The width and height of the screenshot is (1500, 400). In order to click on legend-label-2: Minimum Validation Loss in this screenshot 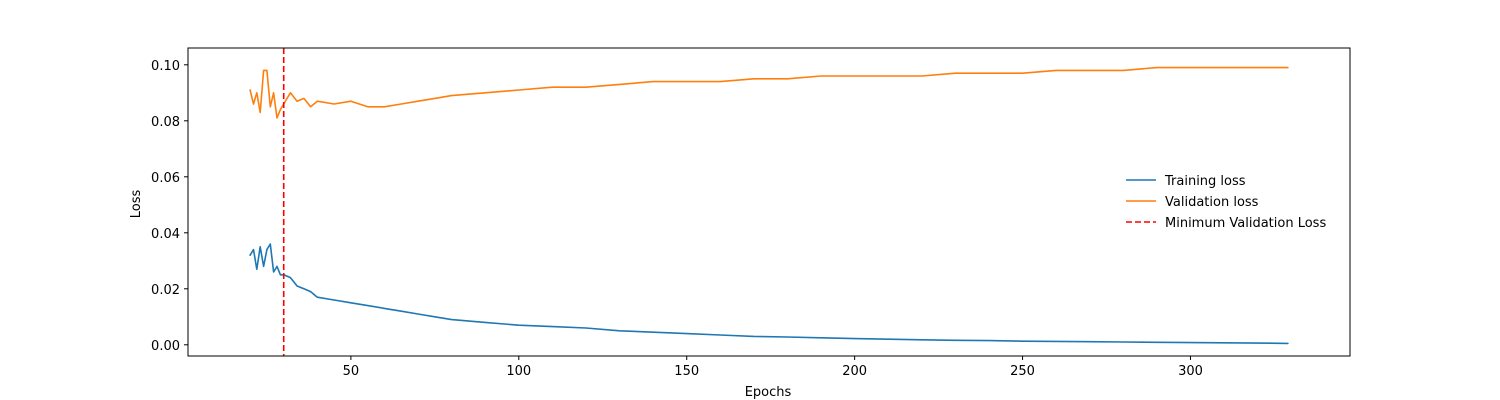, I will do `click(1245, 223)`.